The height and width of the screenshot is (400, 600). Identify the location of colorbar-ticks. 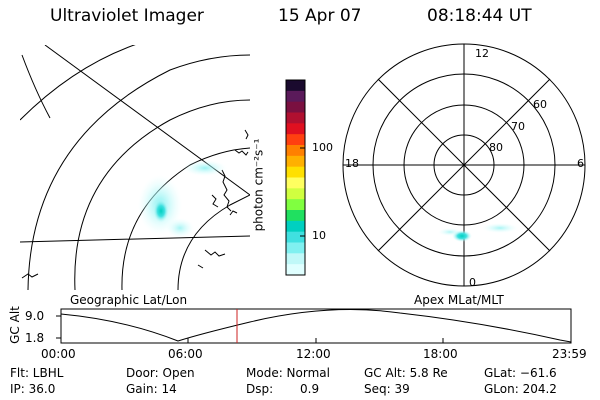
(302, 192).